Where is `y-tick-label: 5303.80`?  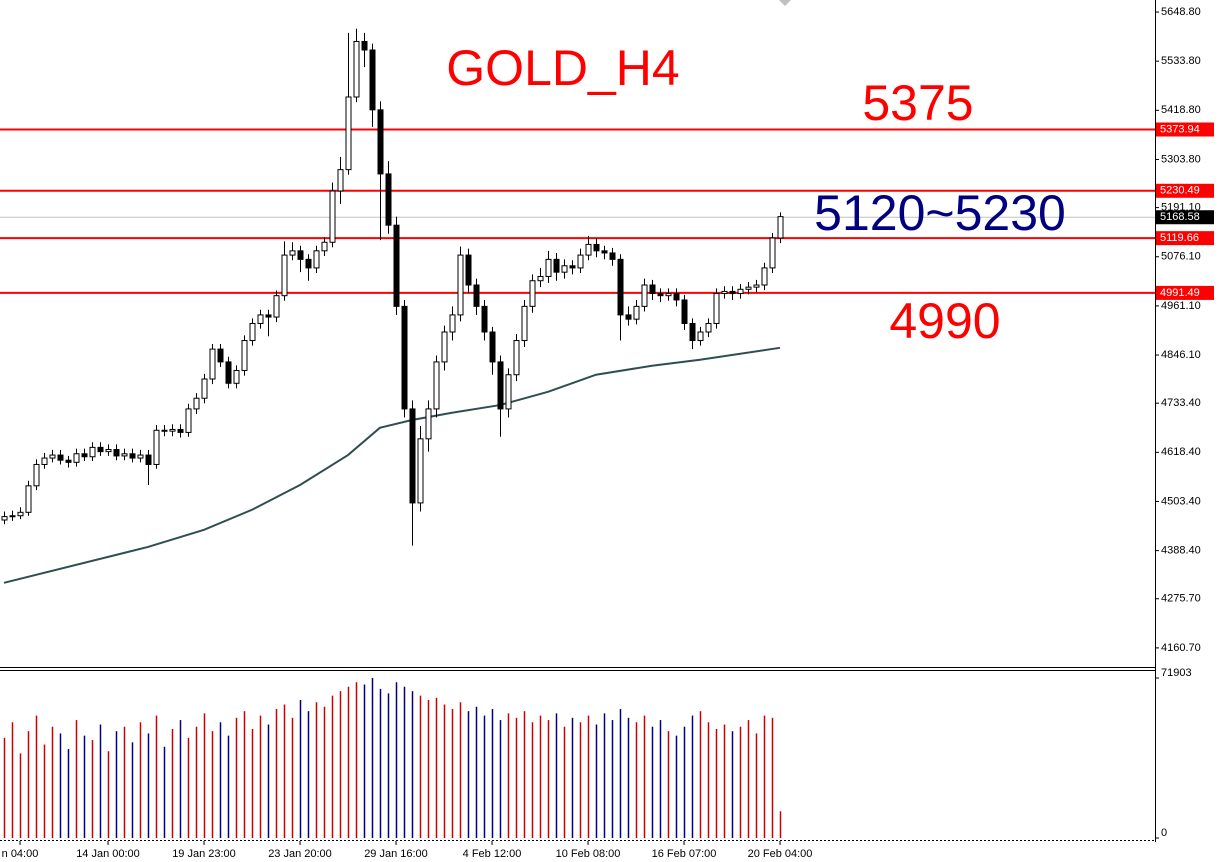 y-tick-label: 5303.80 is located at coordinates (1181, 159).